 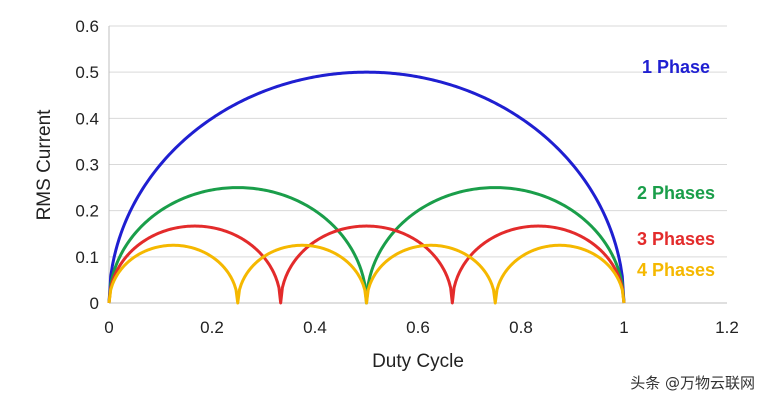 What do you see at coordinates (676, 239) in the screenshot?
I see `series-label-3-phases: 3 Phases` at bounding box center [676, 239].